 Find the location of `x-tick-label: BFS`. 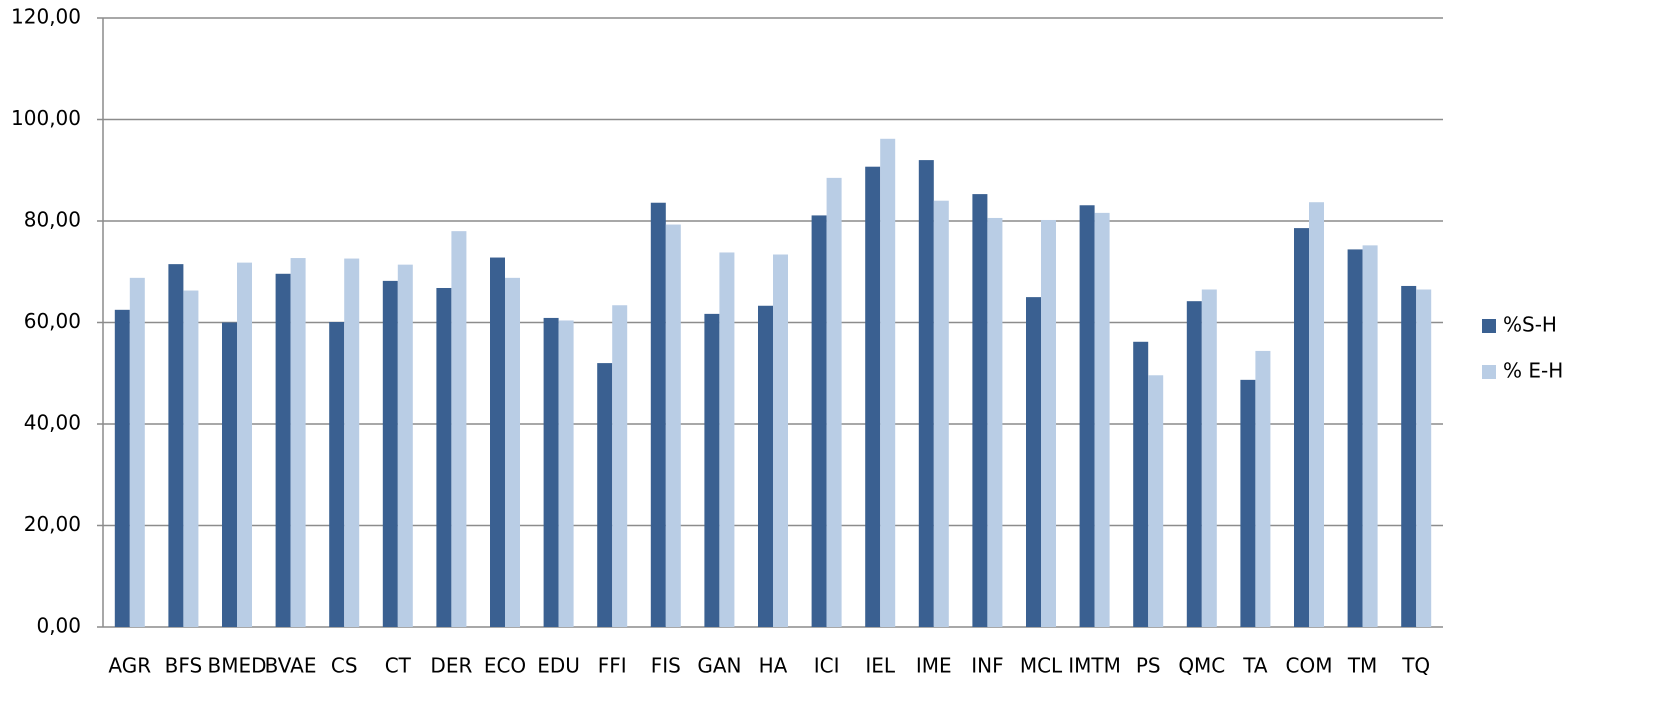

x-tick-label: BFS is located at coordinates (184, 666).